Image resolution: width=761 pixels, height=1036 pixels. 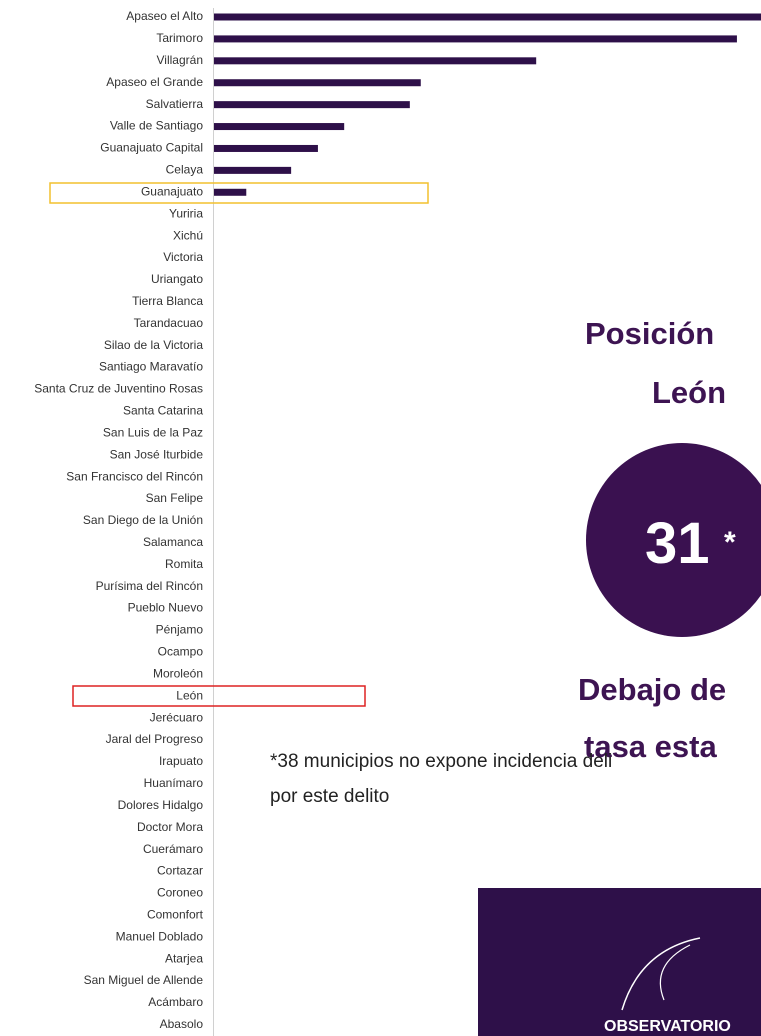 I want to click on below-text: Debajo de, so click(x=652, y=689).